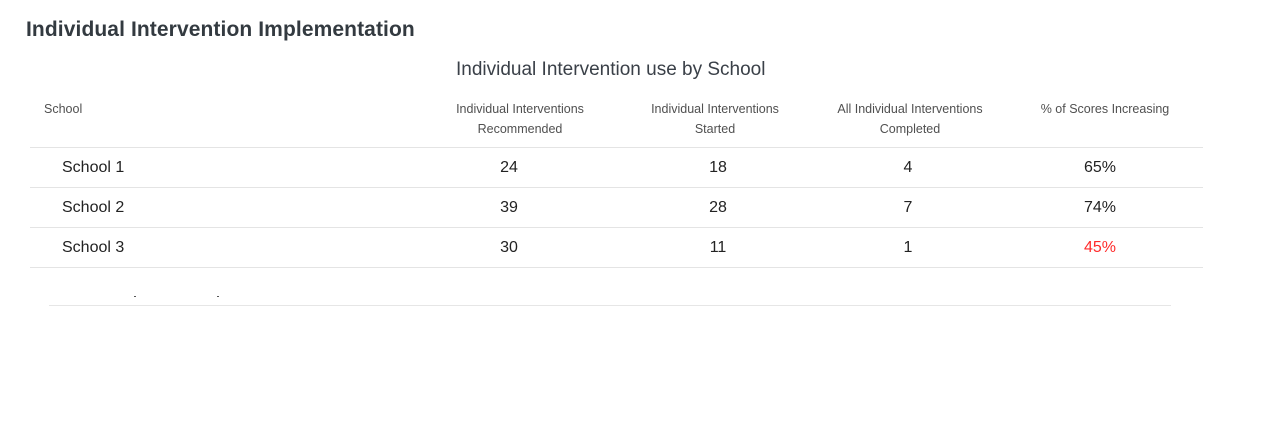 Image resolution: width=1280 pixels, height=444 pixels. Describe the element at coordinates (520, 129) in the screenshot. I see `header-recommended-line2: Recommended` at that location.